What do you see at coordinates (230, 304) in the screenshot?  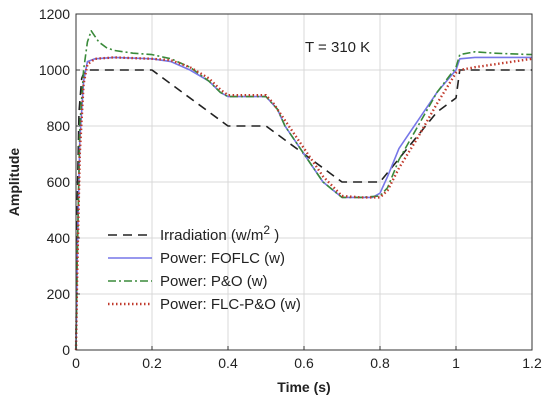 I see `legend-label-flc-po: Power: FLC-P&O (w)` at bounding box center [230, 304].